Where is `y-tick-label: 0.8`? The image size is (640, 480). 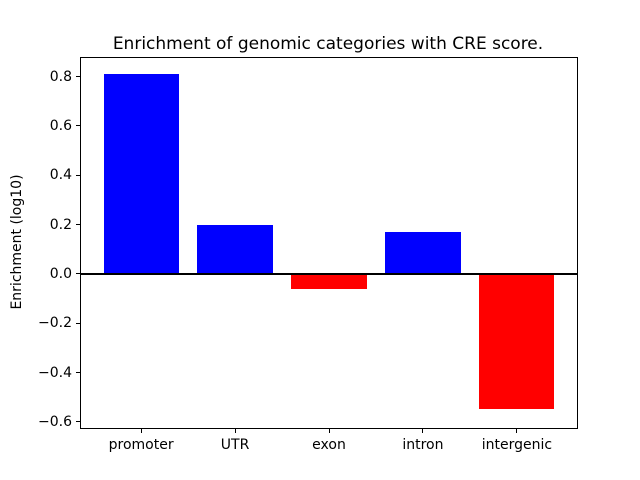 y-tick-label: 0.8 is located at coordinates (60, 76).